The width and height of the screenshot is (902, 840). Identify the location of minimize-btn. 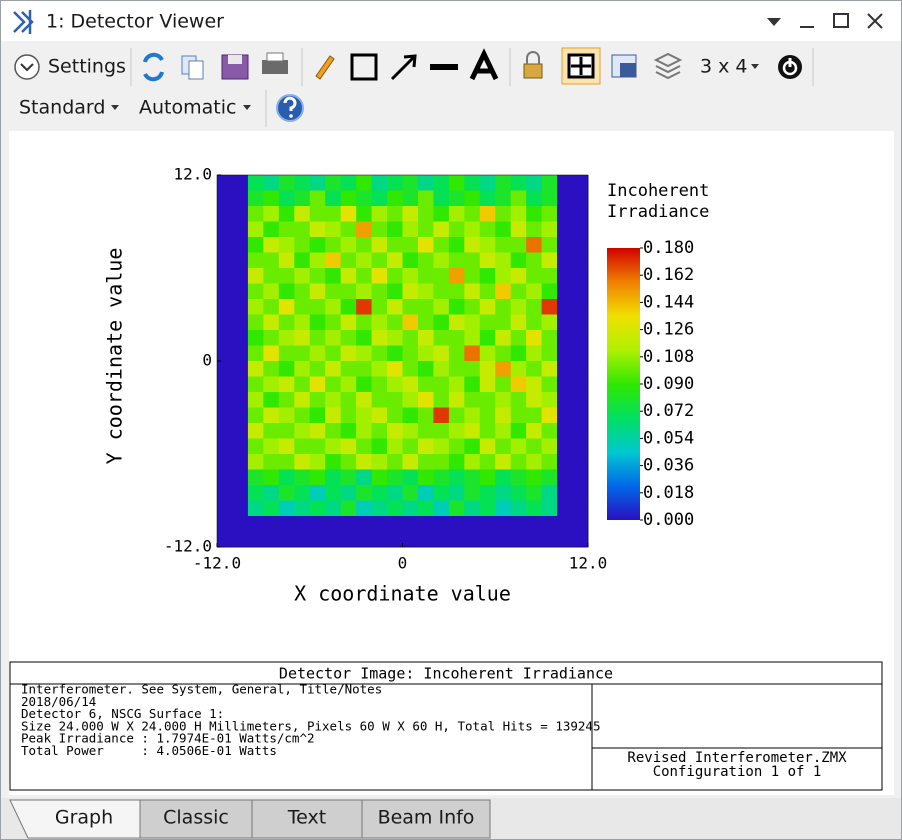
(807, 27).